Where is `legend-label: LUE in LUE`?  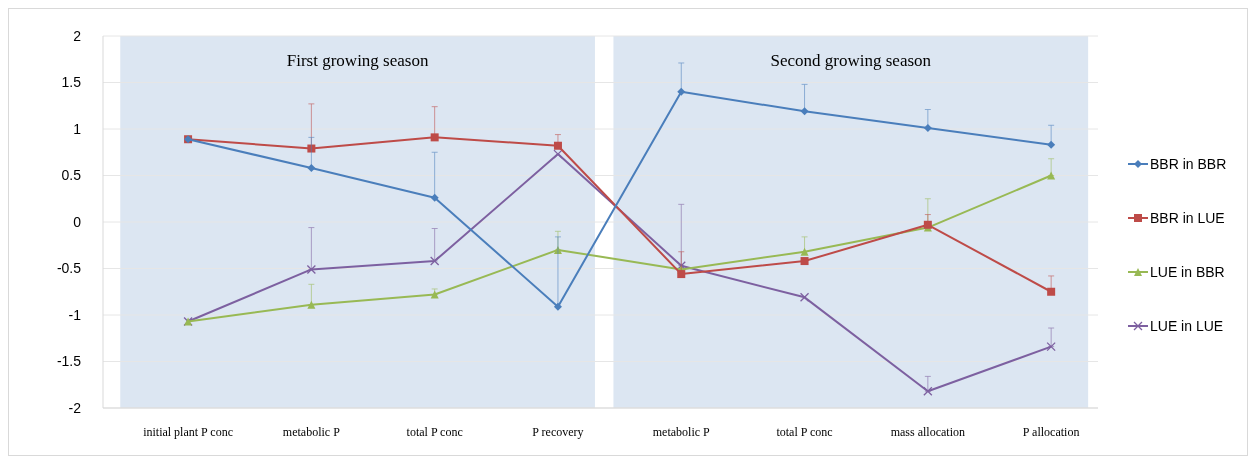 legend-label: LUE in LUE is located at coordinates (1187, 325).